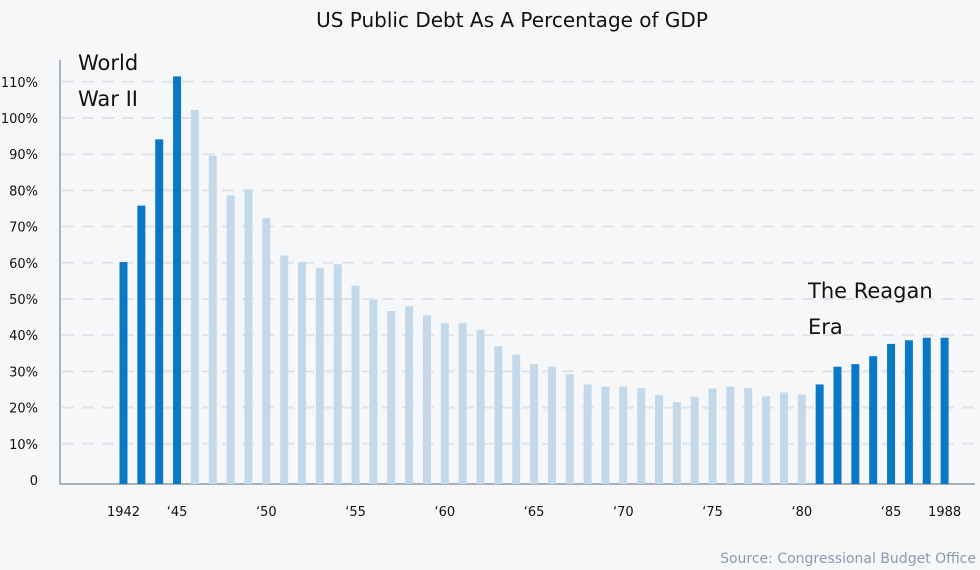 The width and height of the screenshot is (980, 570). I want to click on y-tick-label: 100%, so click(19, 119).